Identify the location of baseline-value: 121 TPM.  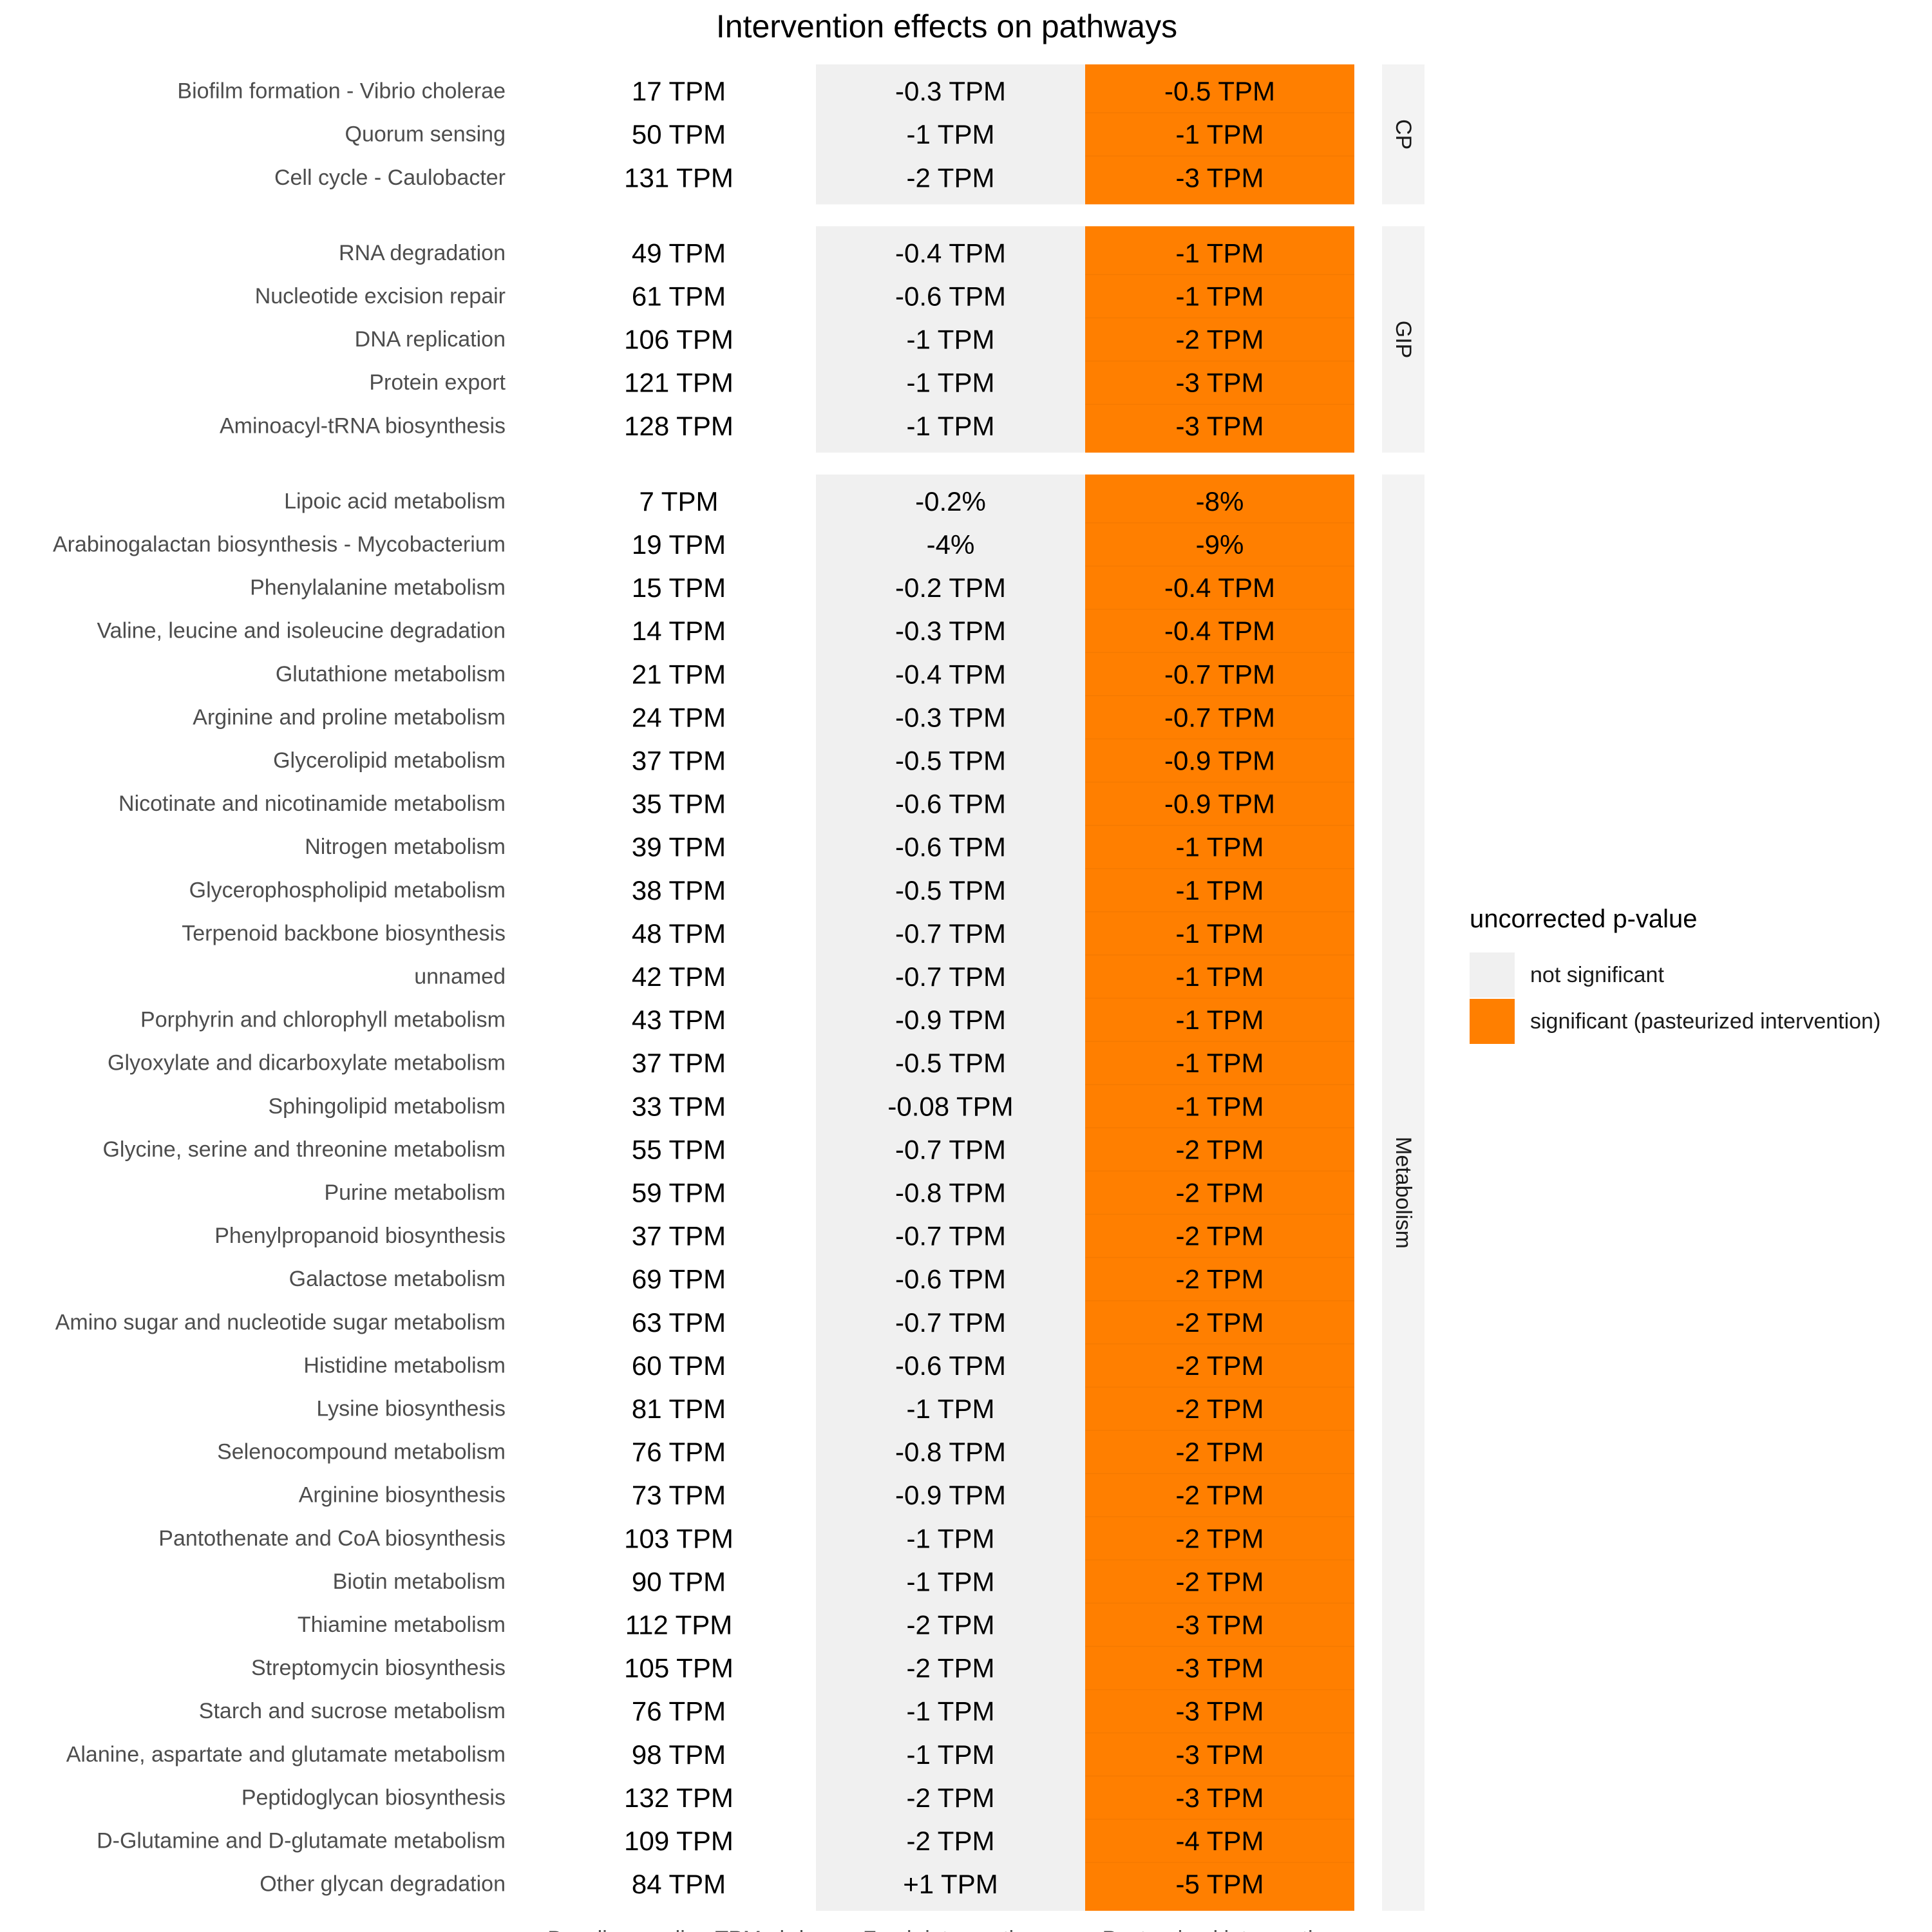
(679, 383).